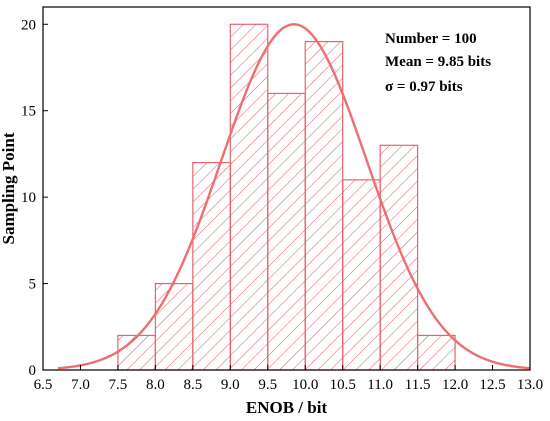  What do you see at coordinates (305, 385) in the screenshot?
I see `x-tick-label-7: 10.0` at bounding box center [305, 385].